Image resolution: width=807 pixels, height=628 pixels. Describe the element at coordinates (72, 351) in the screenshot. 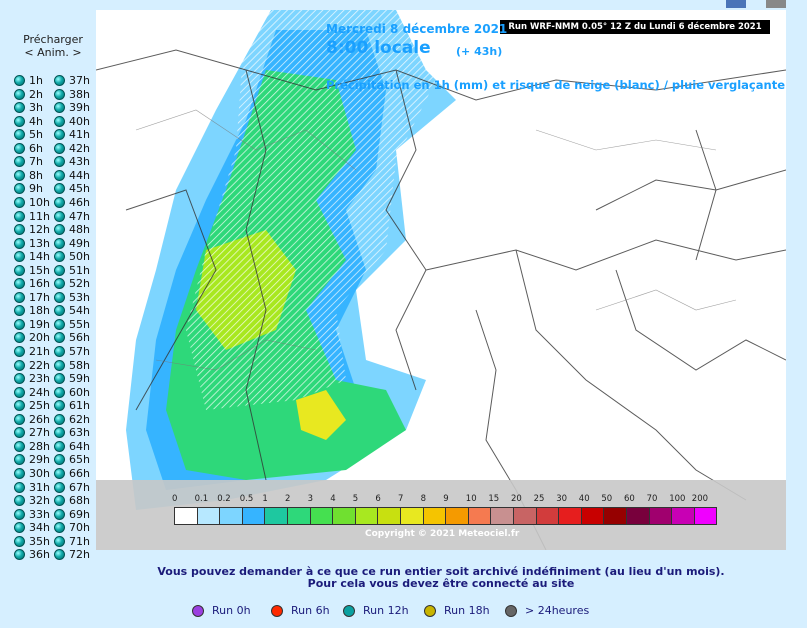

I see `hour-link: 57h` at that location.